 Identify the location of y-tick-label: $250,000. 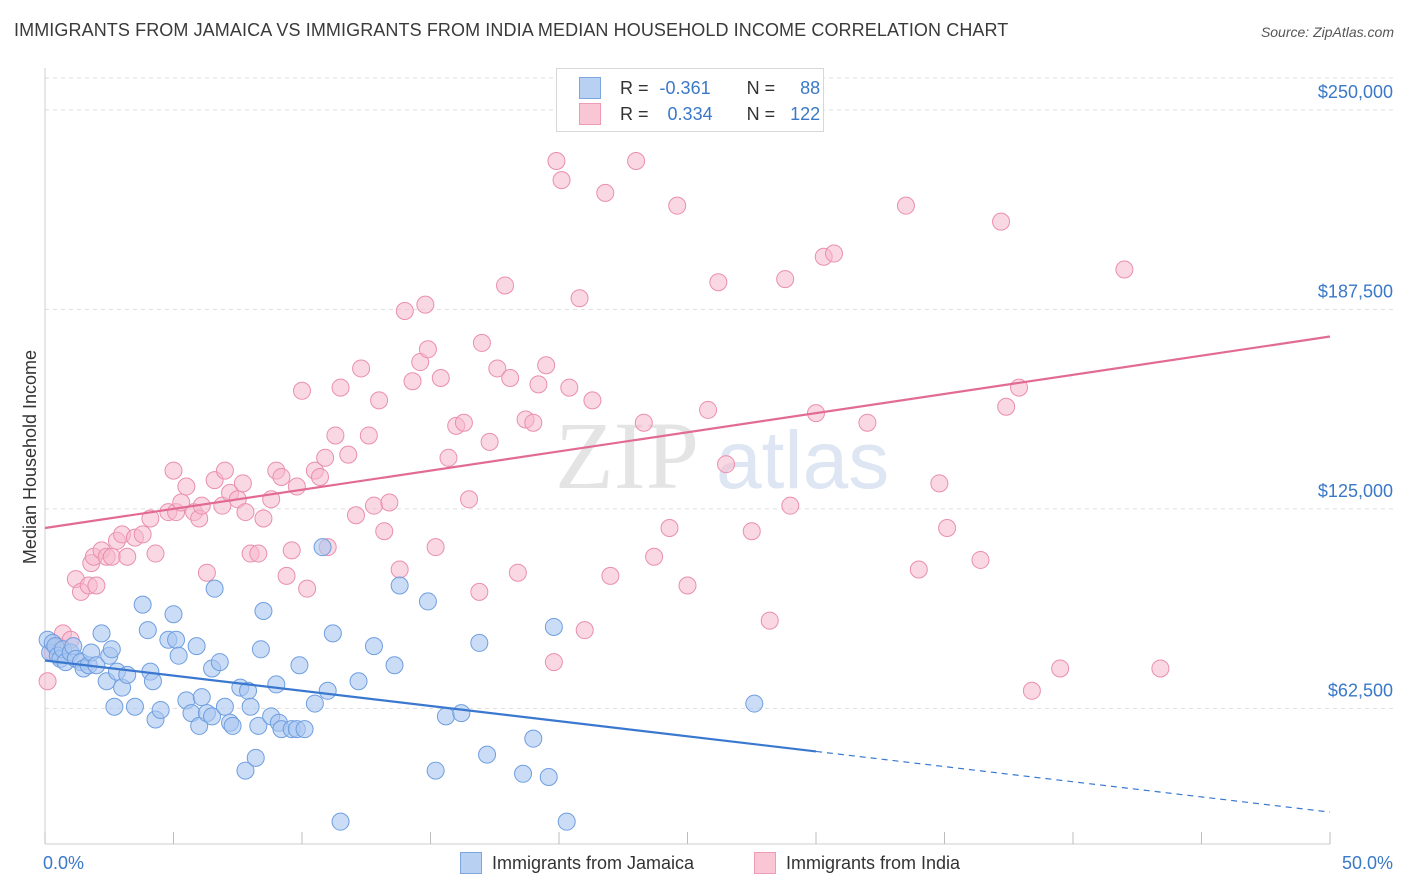
(1355, 92).